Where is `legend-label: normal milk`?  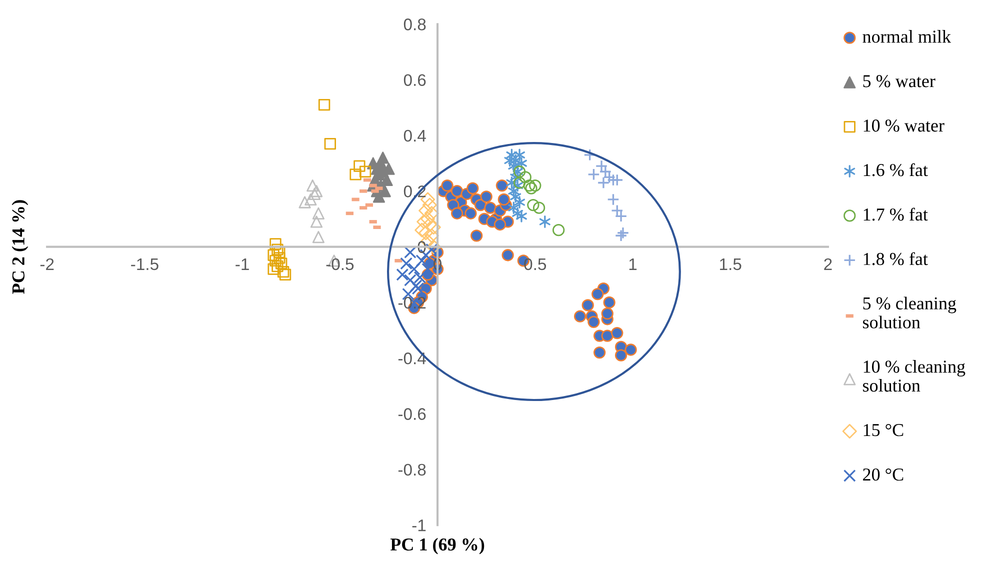
legend-label: normal milk is located at coordinates (907, 36).